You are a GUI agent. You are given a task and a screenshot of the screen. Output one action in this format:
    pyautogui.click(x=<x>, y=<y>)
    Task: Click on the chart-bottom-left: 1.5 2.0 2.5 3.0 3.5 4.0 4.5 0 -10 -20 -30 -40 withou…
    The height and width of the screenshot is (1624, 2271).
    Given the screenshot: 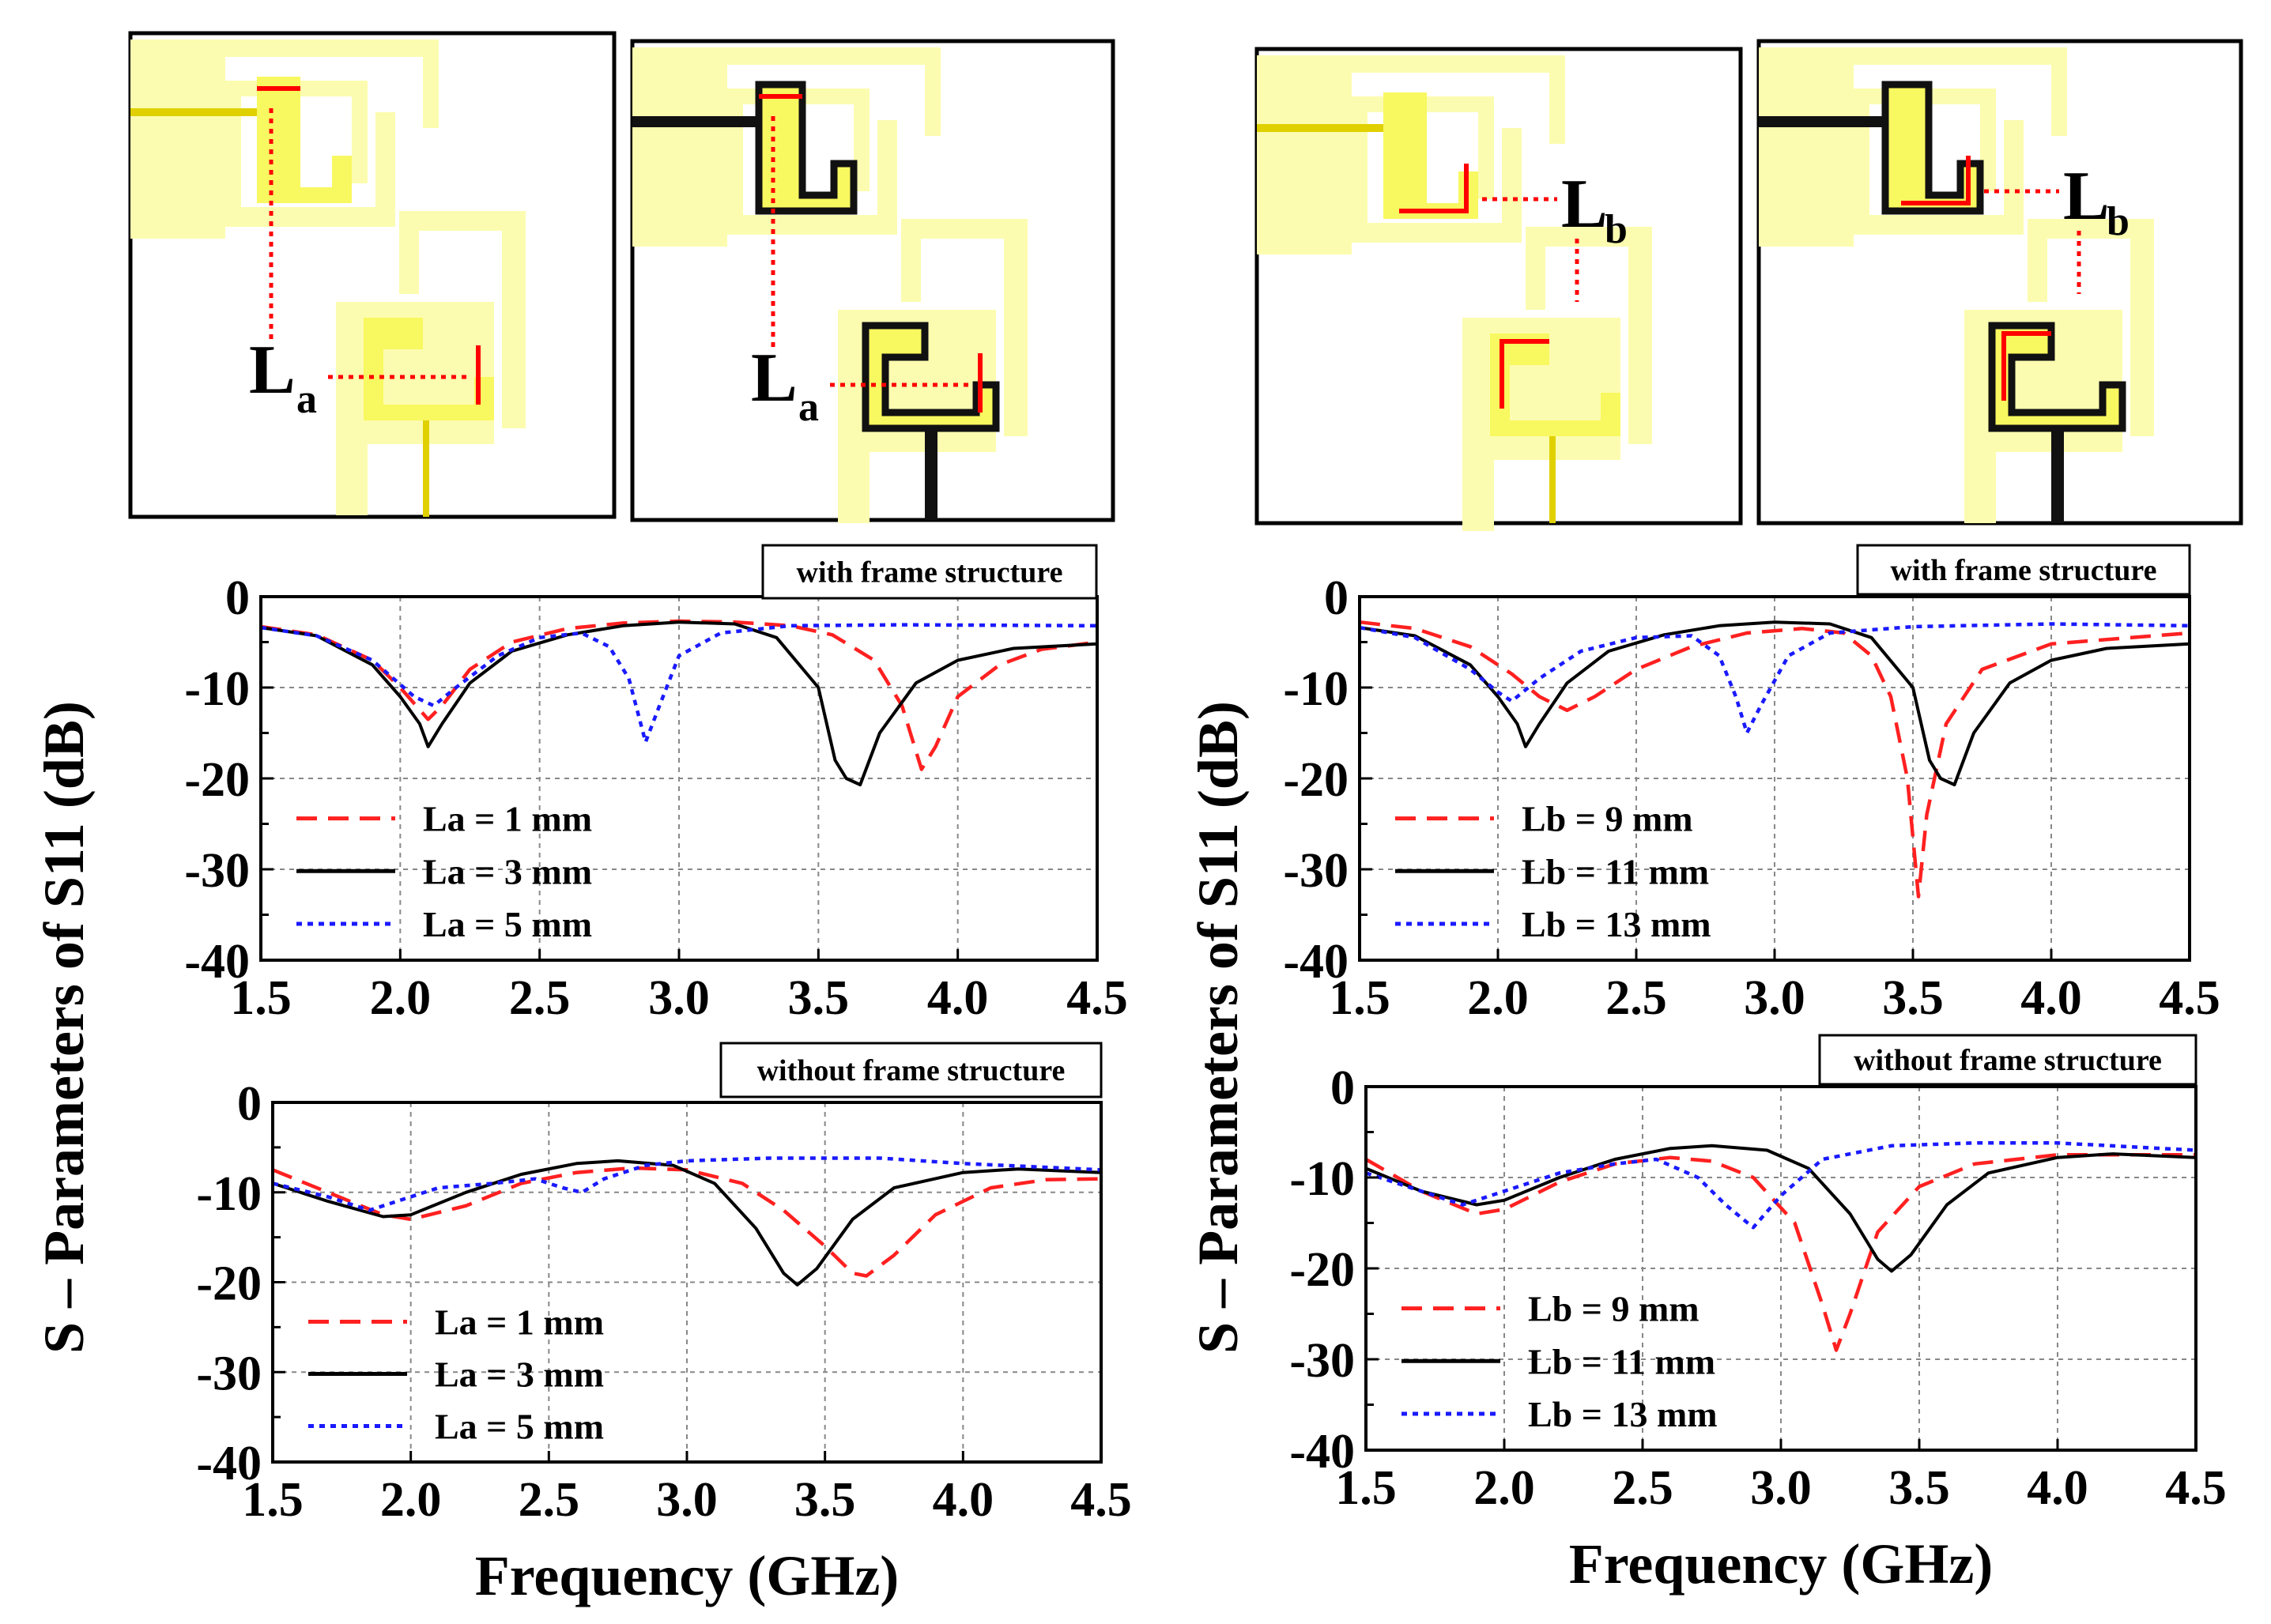 What is the action you would take?
    pyautogui.click(x=664, y=1324)
    